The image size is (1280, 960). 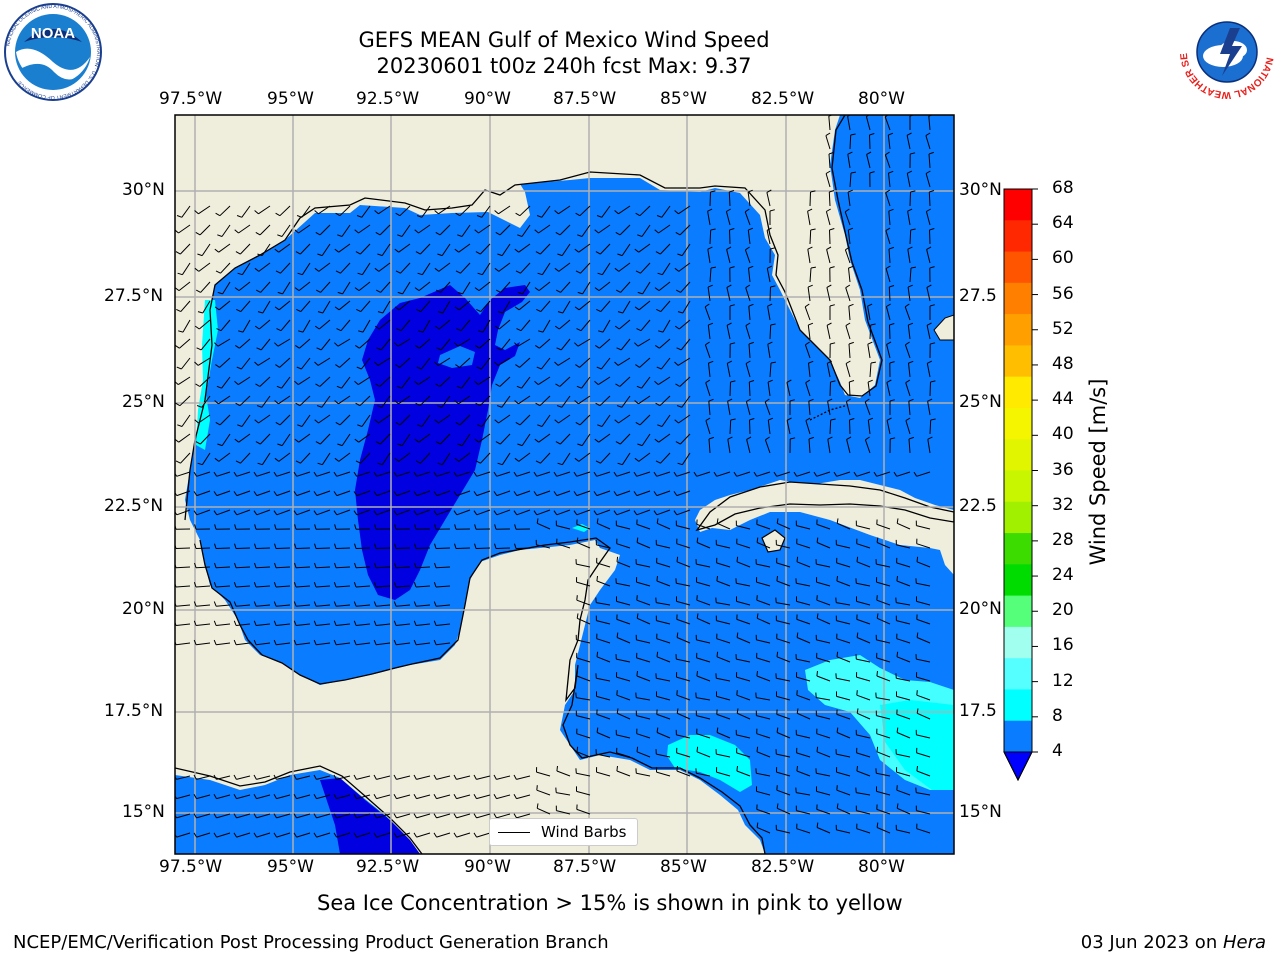 What do you see at coordinates (1018, 330) in the screenshot?
I see `colorbar-segment` at bounding box center [1018, 330].